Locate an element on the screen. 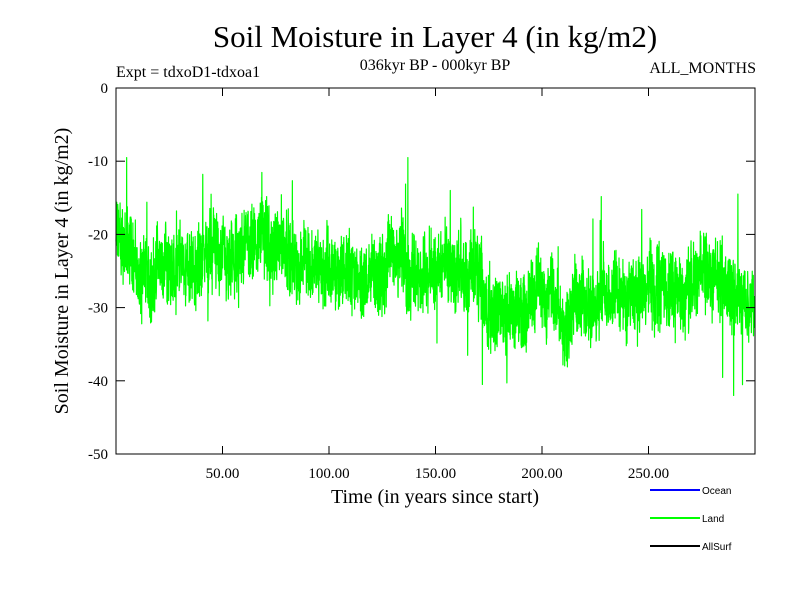 The width and height of the screenshot is (800, 600). x-axis-label: Time (in years since start) is located at coordinates (435, 497).